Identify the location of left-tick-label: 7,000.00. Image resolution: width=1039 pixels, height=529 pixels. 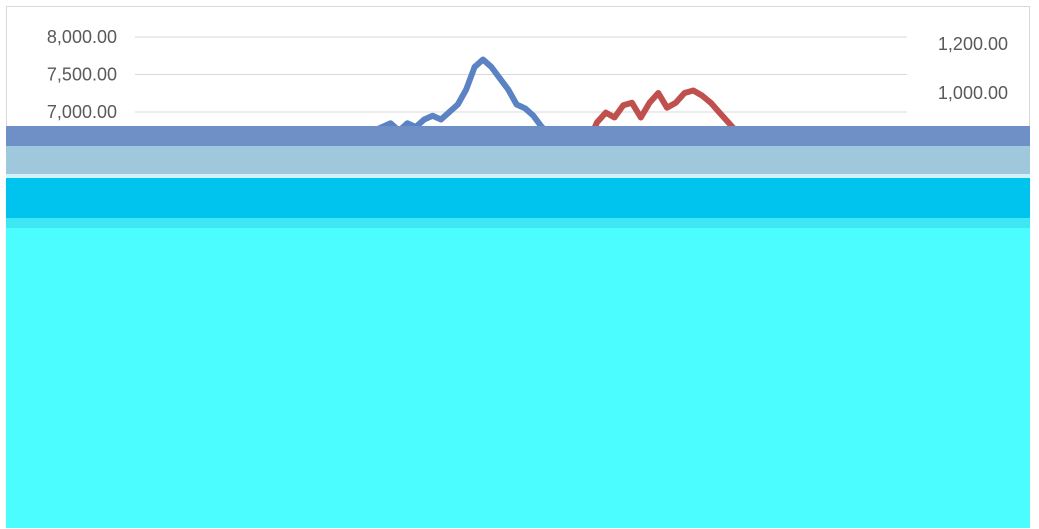
(82, 112).